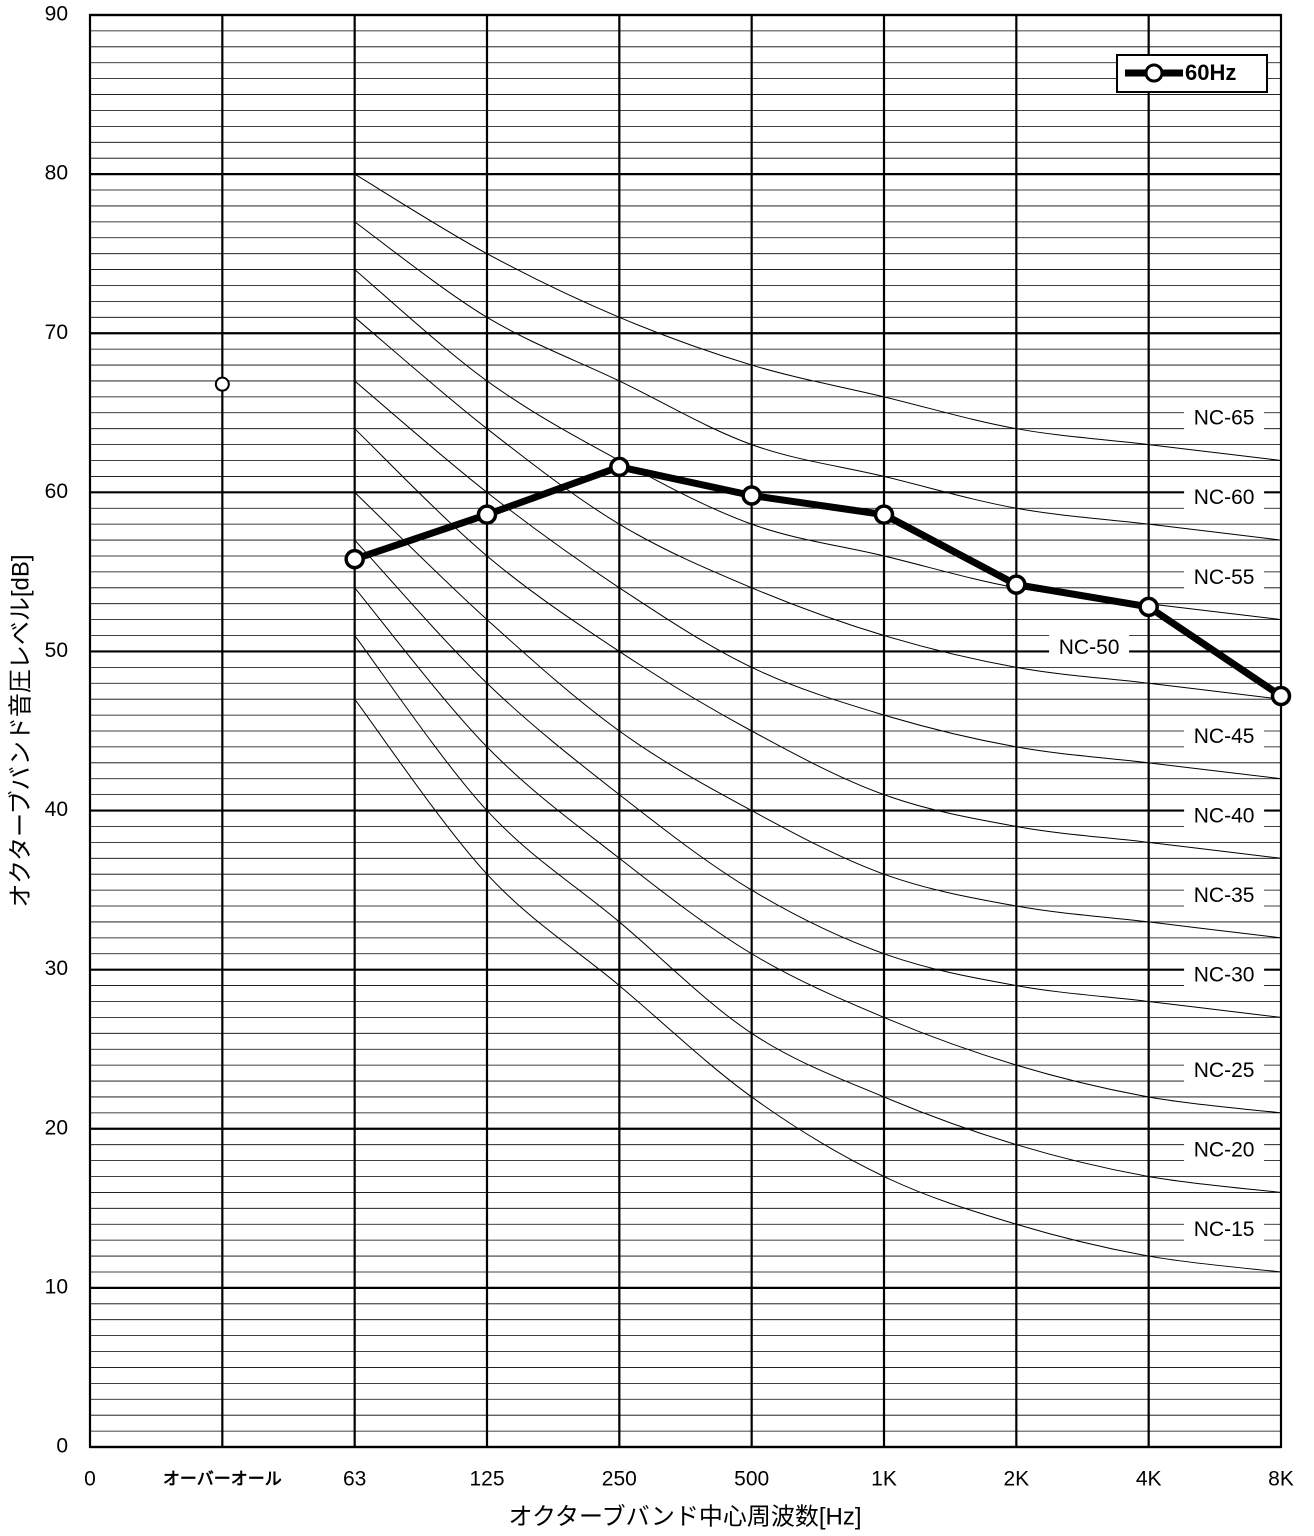 The width and height of the screenshot is (1314, 1536). I want to click on nc-label: NC-55, so click(1224, 577).